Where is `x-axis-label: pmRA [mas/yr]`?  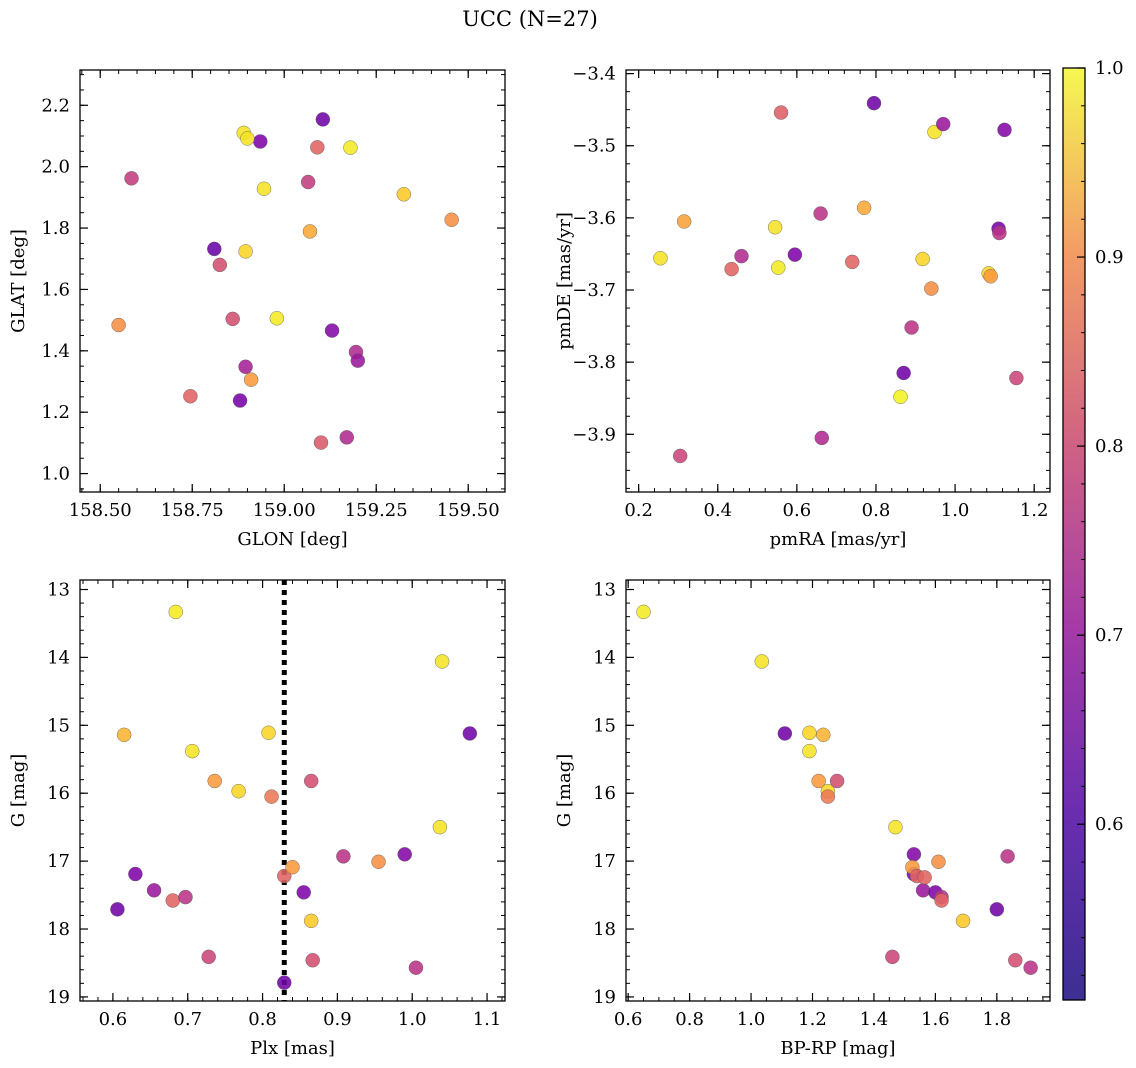 x-axis-label: pmRA [mas/yr] is located at coordinates (838, 539).